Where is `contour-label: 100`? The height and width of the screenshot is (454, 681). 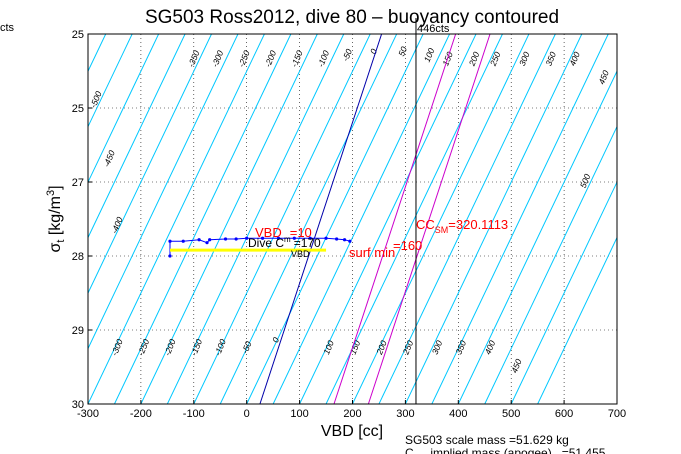
contour-label: 100 is located at coordinates (328, 347).